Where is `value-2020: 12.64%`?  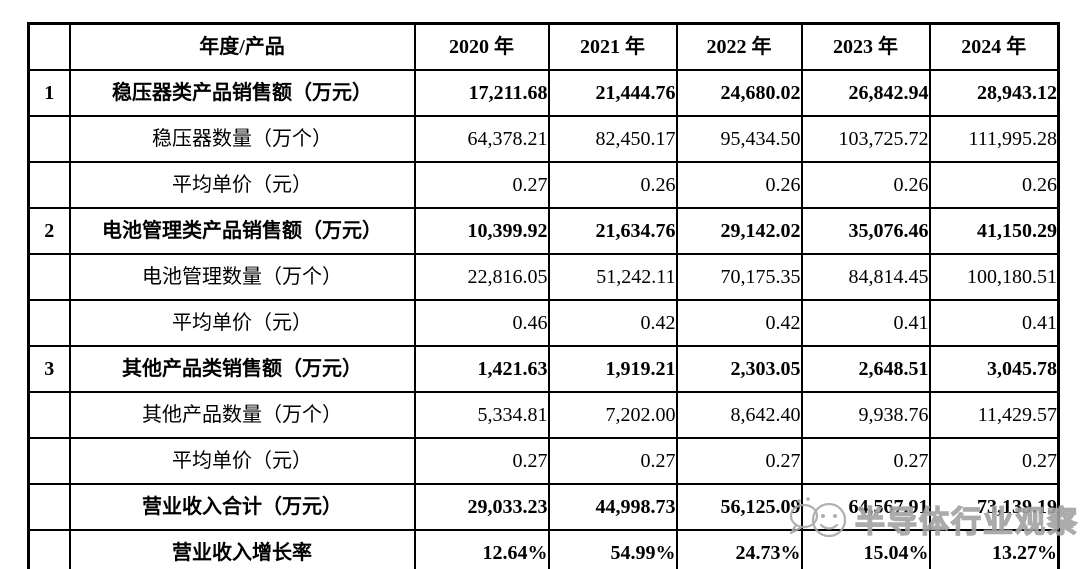
value-2020: 12.64% is located at coordinates (481, 549).